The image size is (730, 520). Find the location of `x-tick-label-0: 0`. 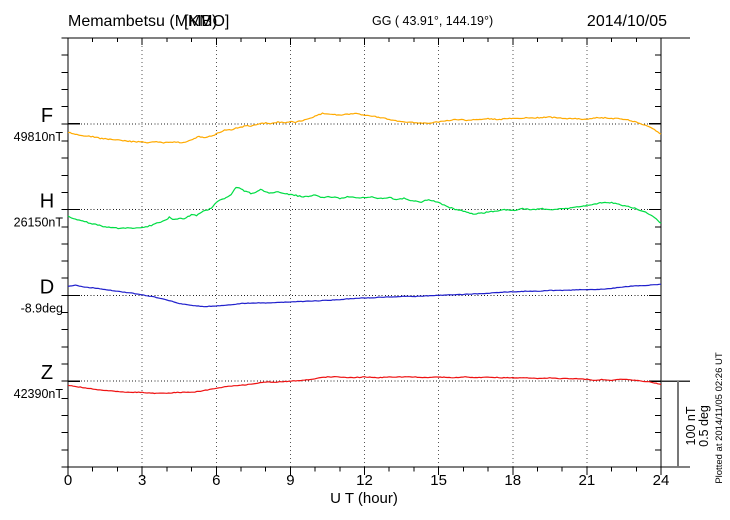

x-tick-label-0: 0 is located at coordinates (68, 480).